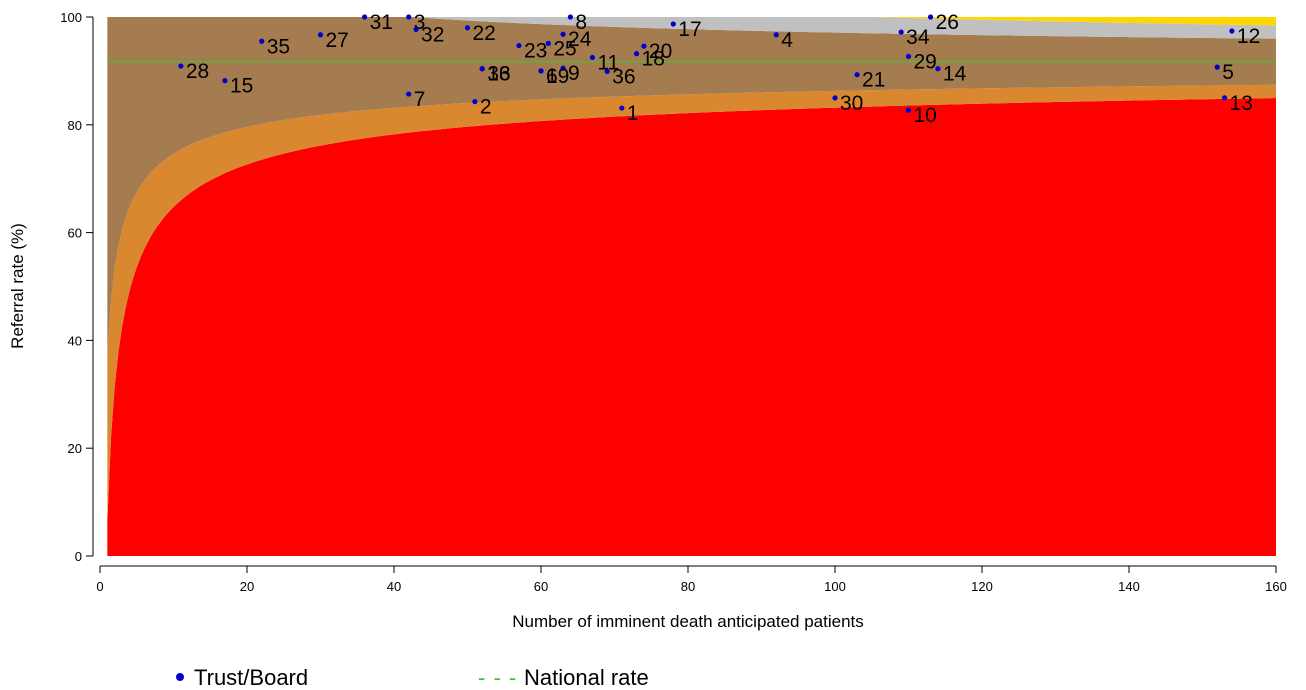 This screenshot has height=690, width=1306. Describe the element at coordinates (581, 22) in the screenshot. I see `data-point-label-8: 8` at that location.